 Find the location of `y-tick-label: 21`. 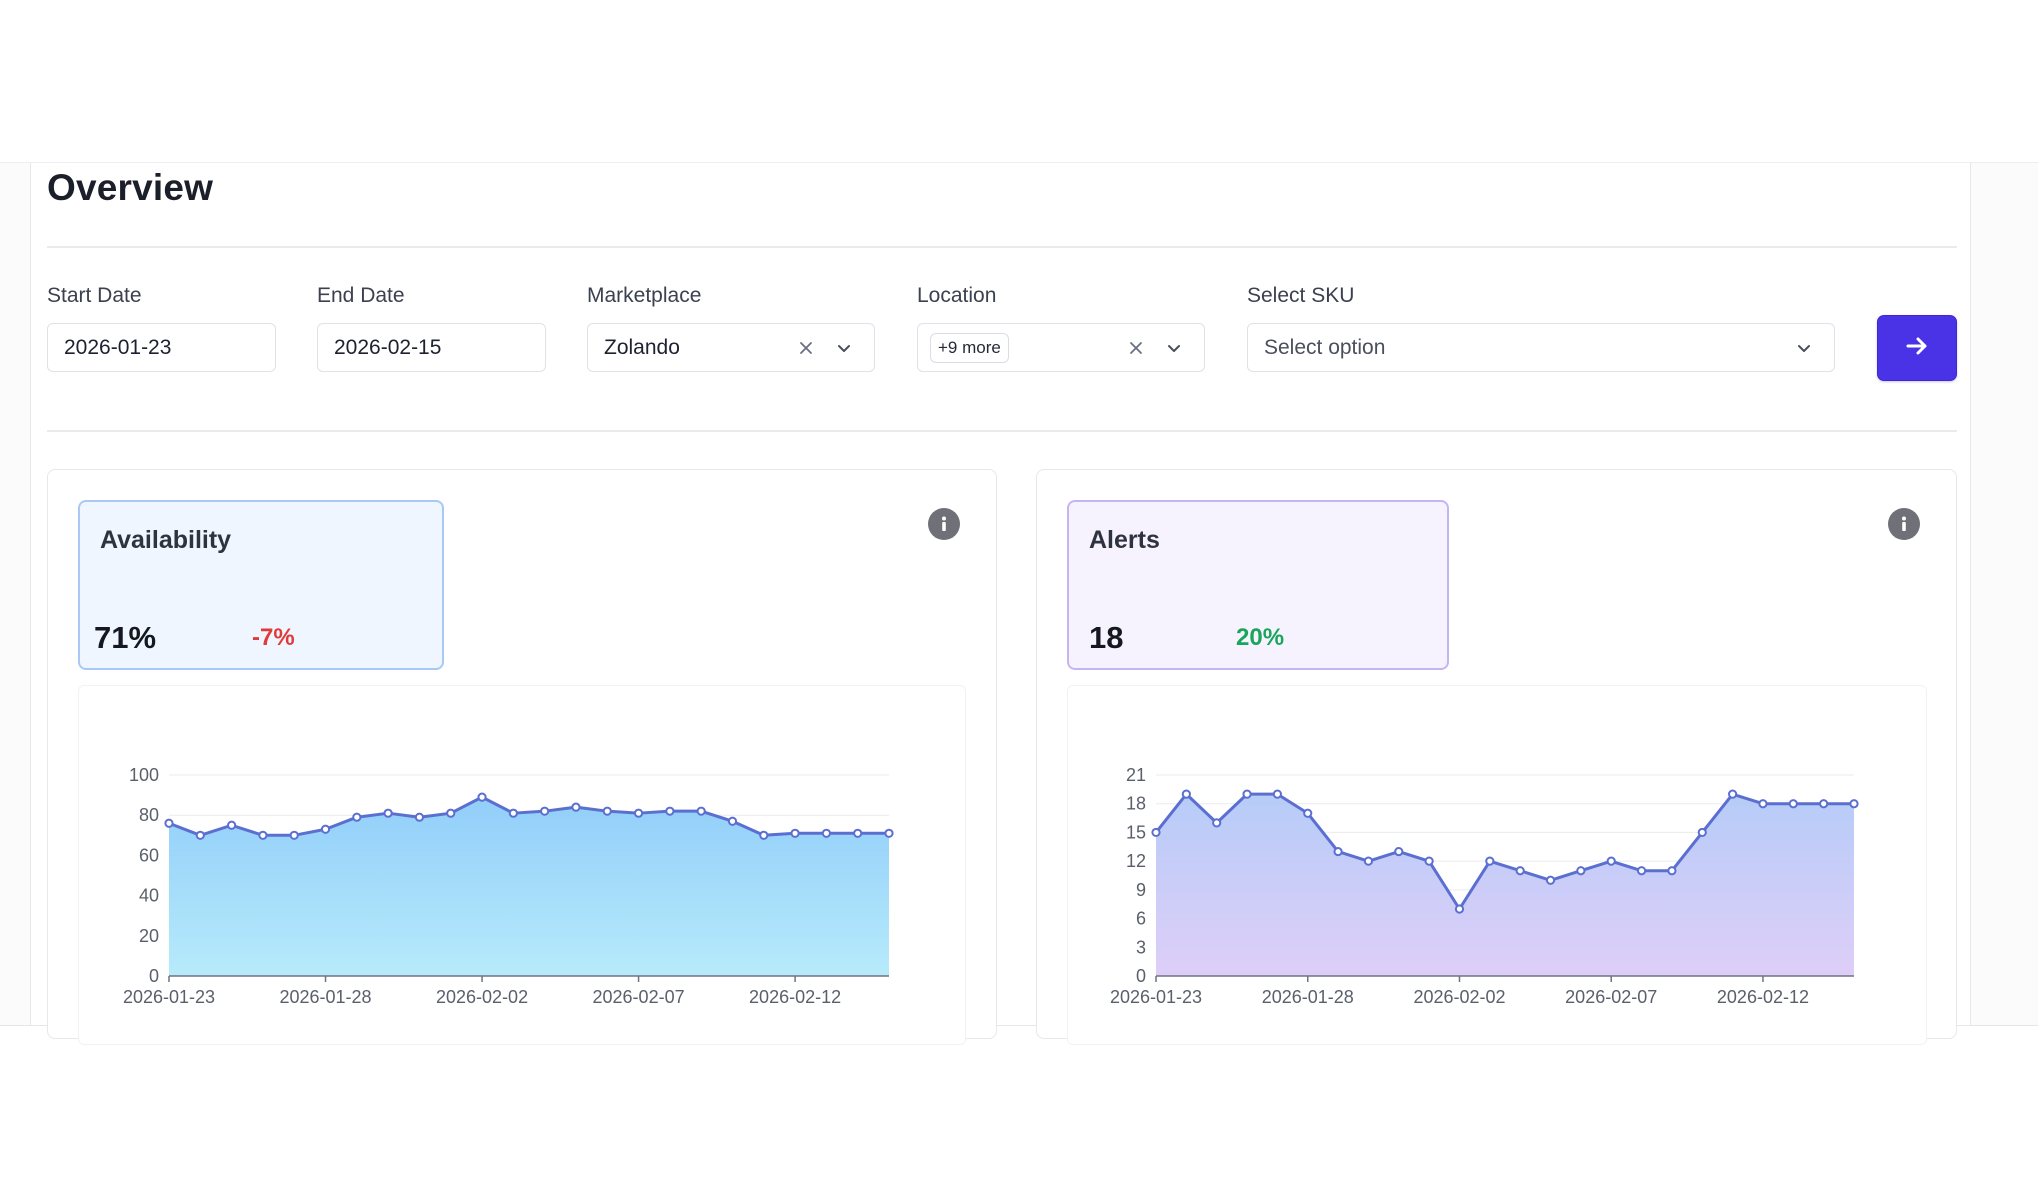

y-tick-label: 21 is located at coordinates (1136, 775).